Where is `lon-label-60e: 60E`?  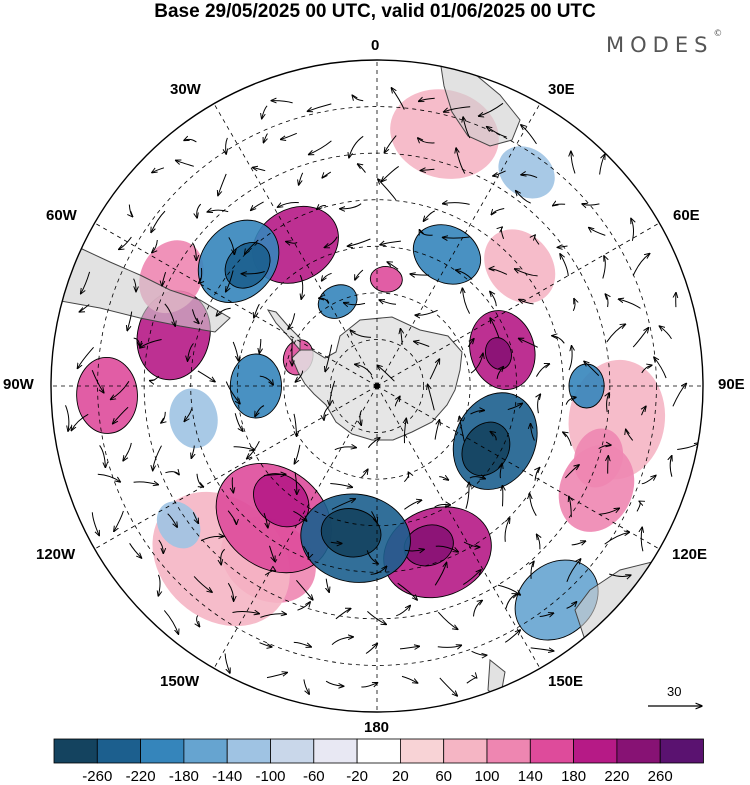
lon-label-60e: 60E is located at coordinates (686, 215).